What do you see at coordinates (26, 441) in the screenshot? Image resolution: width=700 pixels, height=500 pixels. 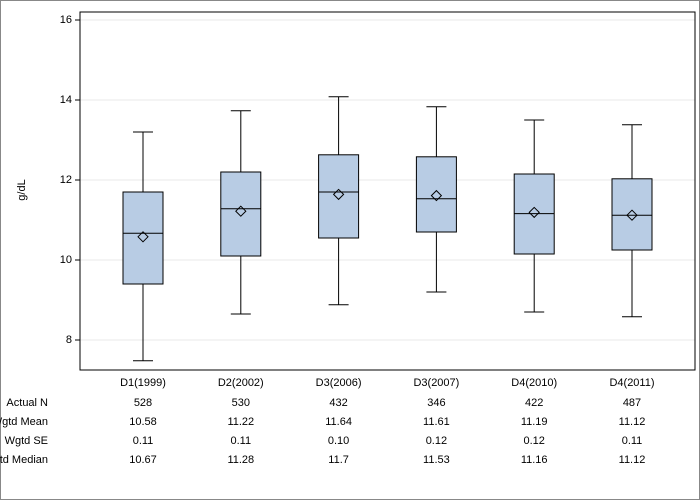 I see `table-row-label: Wgtd SE` at bounding box center [26, 441].